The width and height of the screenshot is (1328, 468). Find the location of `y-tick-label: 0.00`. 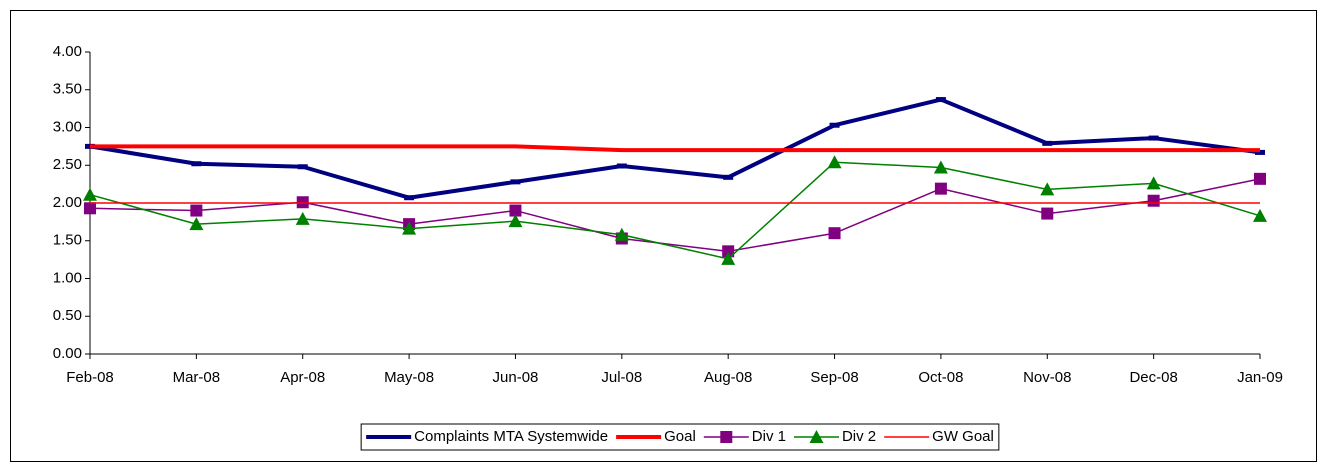

y-tick-label: 0.00 is located at coordinates (67, 353).